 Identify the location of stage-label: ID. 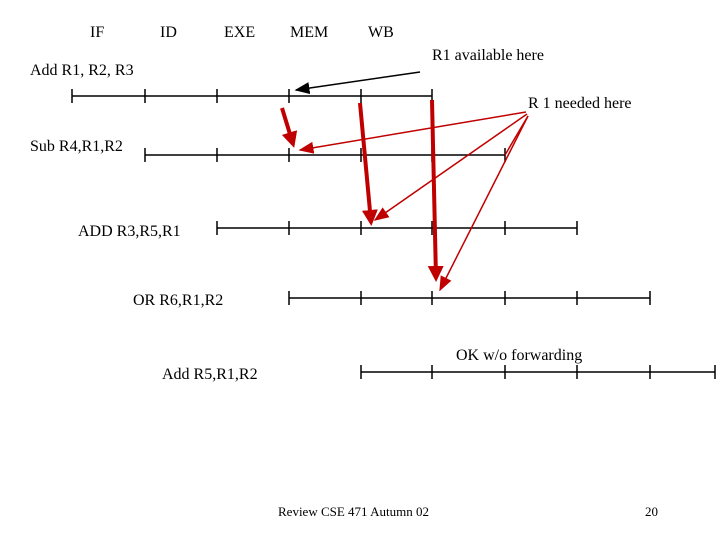
(168, 32).